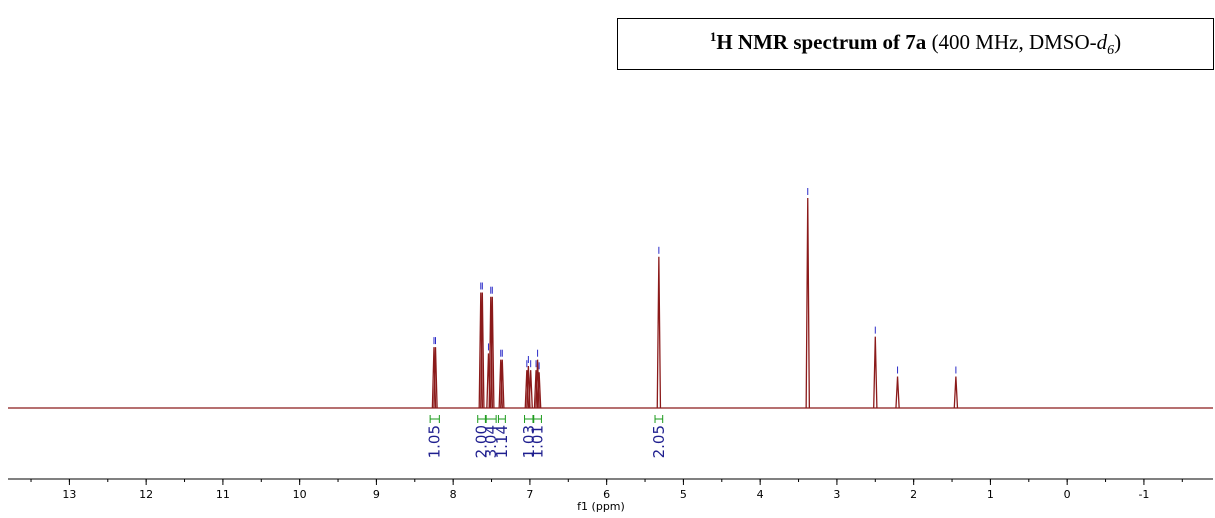 Image resolution: width=1215 pixels, height=518 pixels. Describe the element at coordinates (376, 494) in the screenshot. I see `x-tick-label: 9` at that location.